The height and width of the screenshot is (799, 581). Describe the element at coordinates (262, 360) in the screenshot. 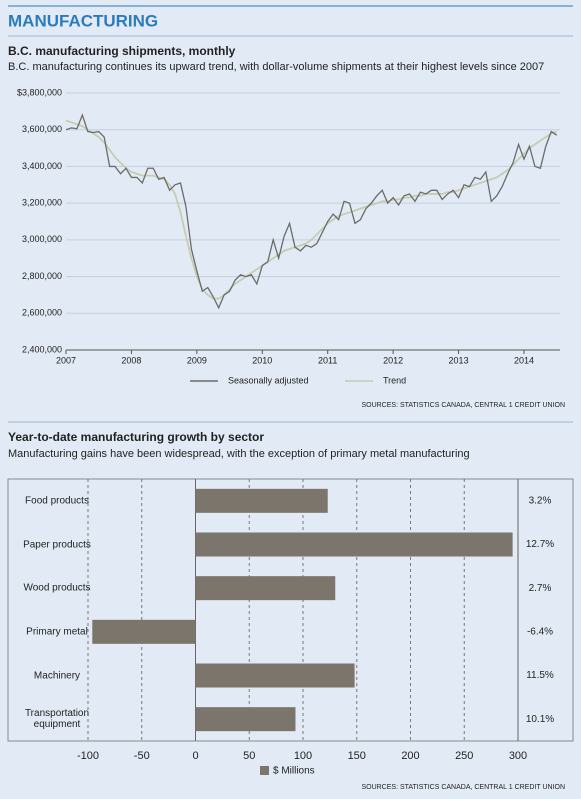

I see `x-tick-label: 2010` at that location.